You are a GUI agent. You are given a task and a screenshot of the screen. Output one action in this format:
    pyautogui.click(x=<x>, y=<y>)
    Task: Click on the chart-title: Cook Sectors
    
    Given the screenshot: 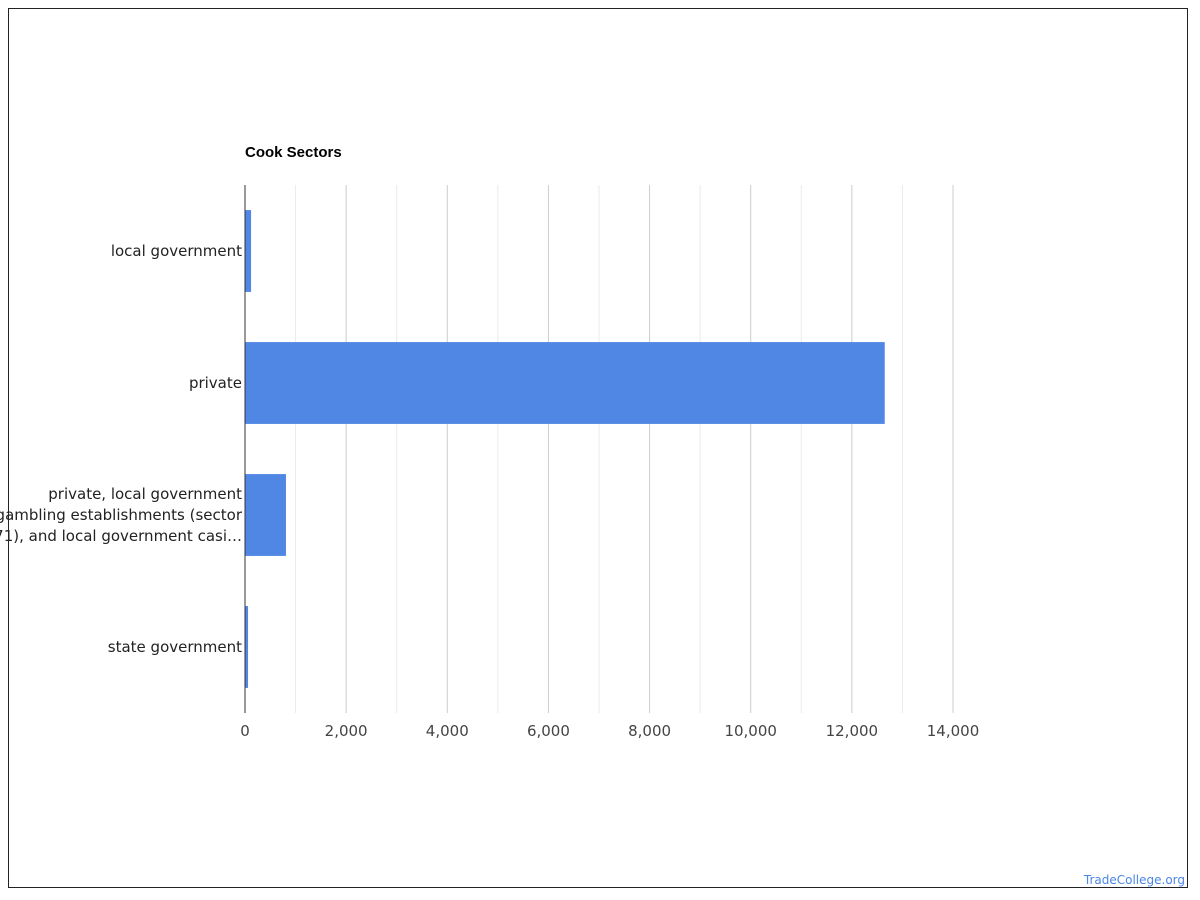 What is the action you would take?
    pyautogui.click(x=293, y=152)
    